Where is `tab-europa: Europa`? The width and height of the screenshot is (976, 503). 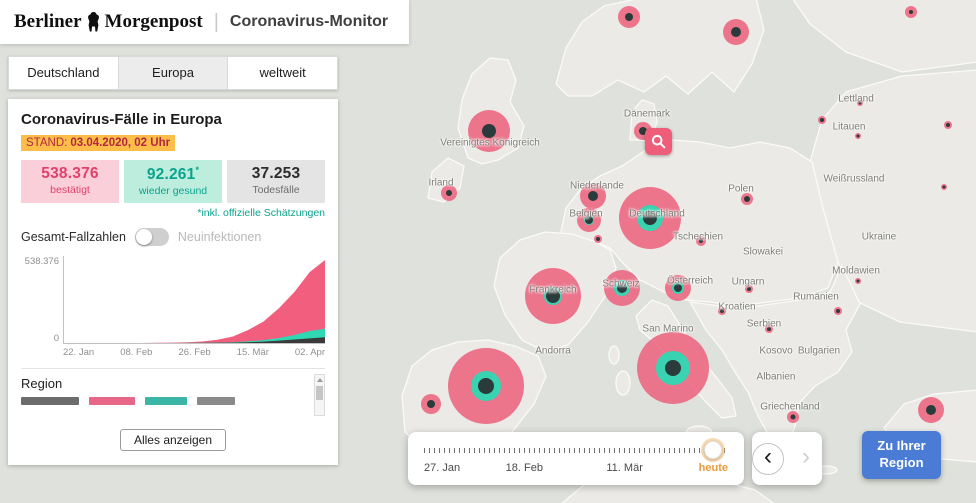 tab-europa: Europa is located at coordinates (173, 73).